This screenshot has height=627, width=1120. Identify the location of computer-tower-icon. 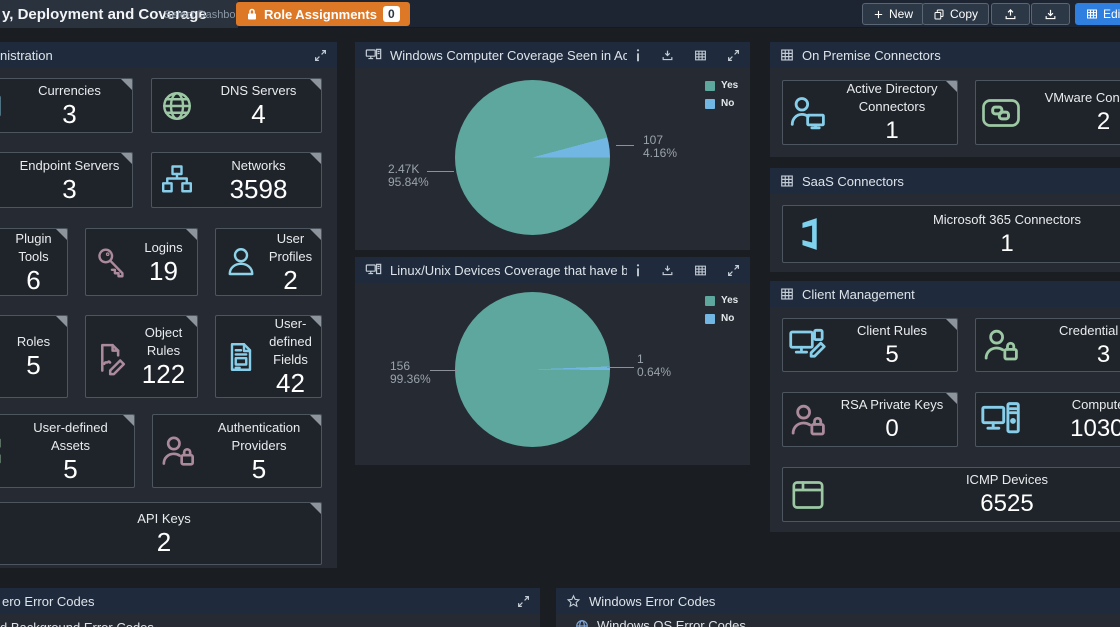
(1001, 420).